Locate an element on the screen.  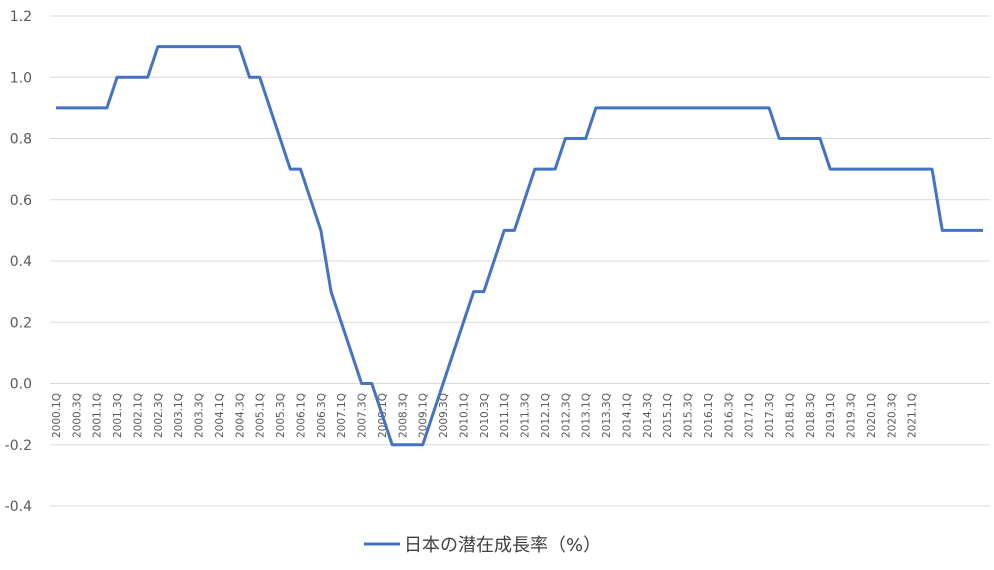
y-tick-label: 0.2 is located at coordinates (21, 323).